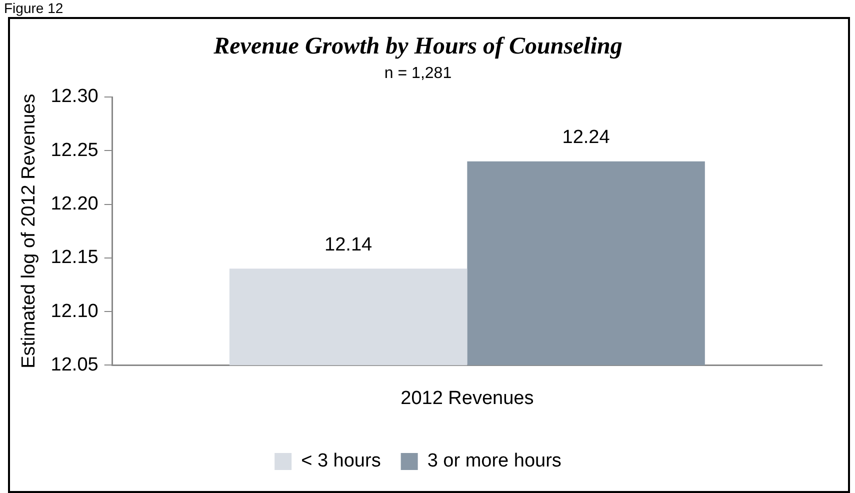 This screenshot has width=855, height=493. I want to click on y-tick-label: 12.10, so click(74, 311).